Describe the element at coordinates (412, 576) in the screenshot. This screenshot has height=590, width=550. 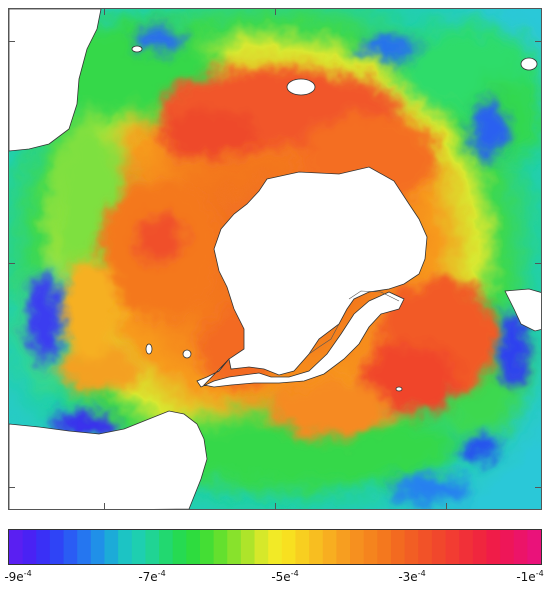
I see `colorbar-label: -3e-4` at that location.